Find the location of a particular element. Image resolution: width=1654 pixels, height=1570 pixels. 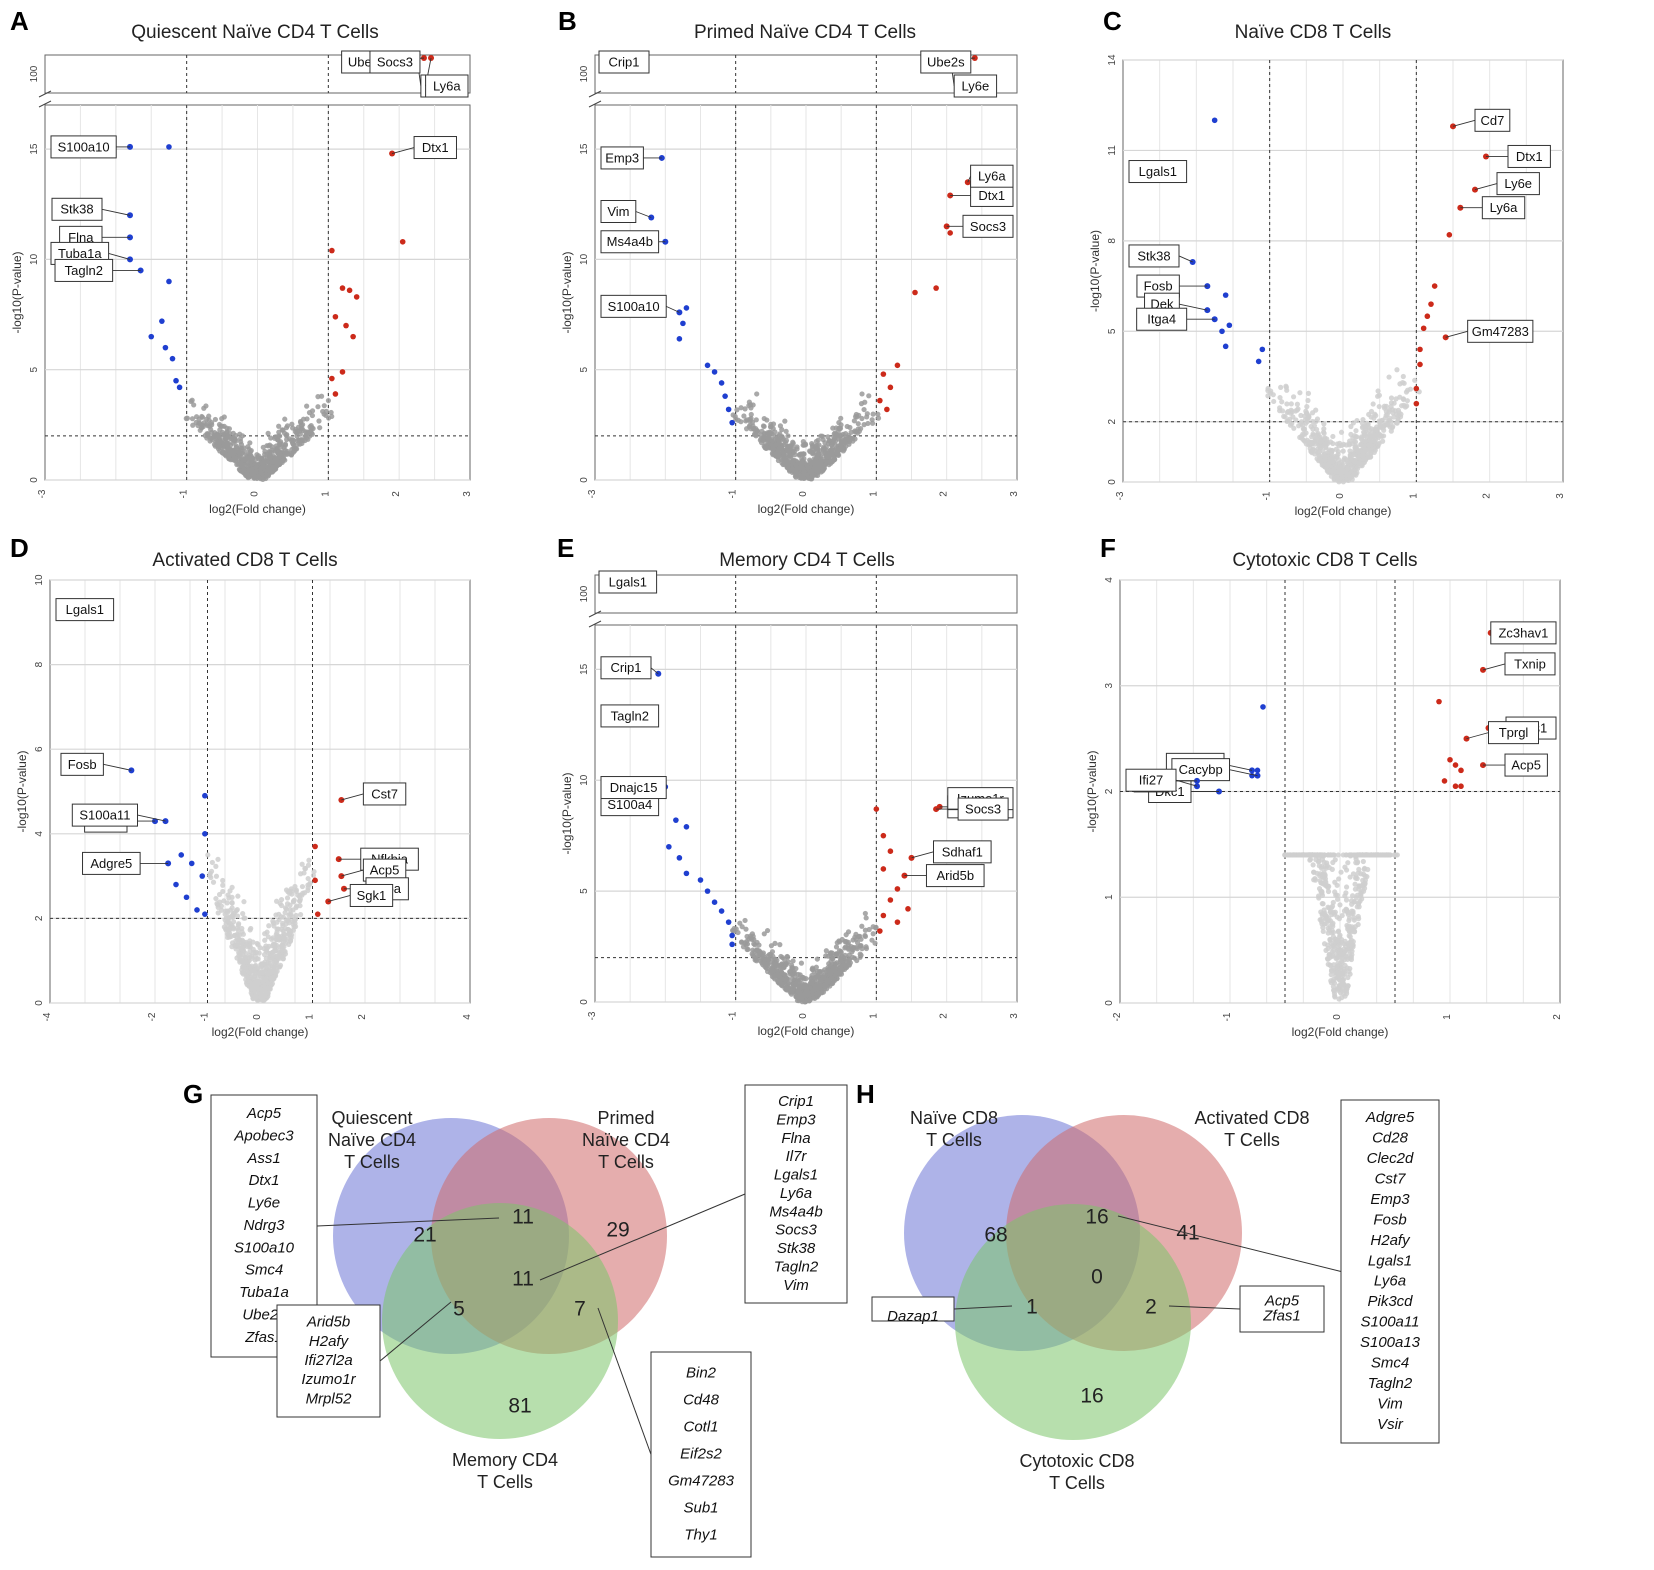

venn-title-line: Cytotoxic CD8 is located at coordinates (1076, 1461).